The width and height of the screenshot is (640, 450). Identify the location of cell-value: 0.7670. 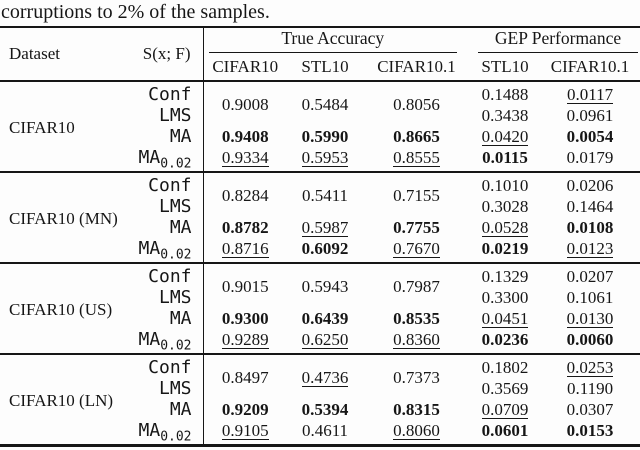
(416, 248).